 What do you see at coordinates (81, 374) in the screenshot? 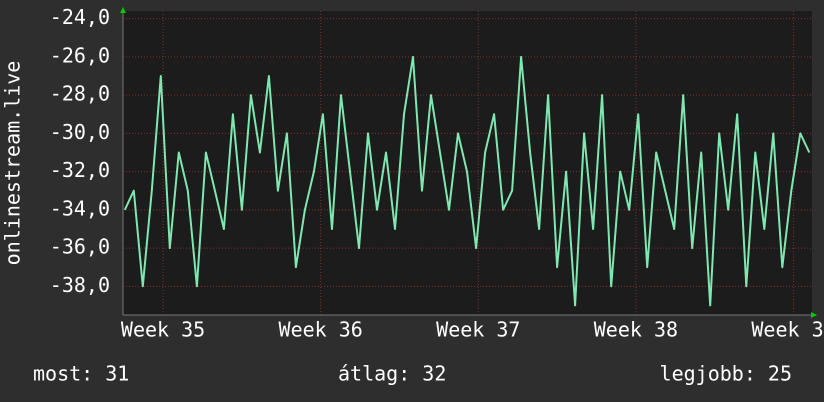
I see `footer-current: most: 31` at bounding box center [81, 374].